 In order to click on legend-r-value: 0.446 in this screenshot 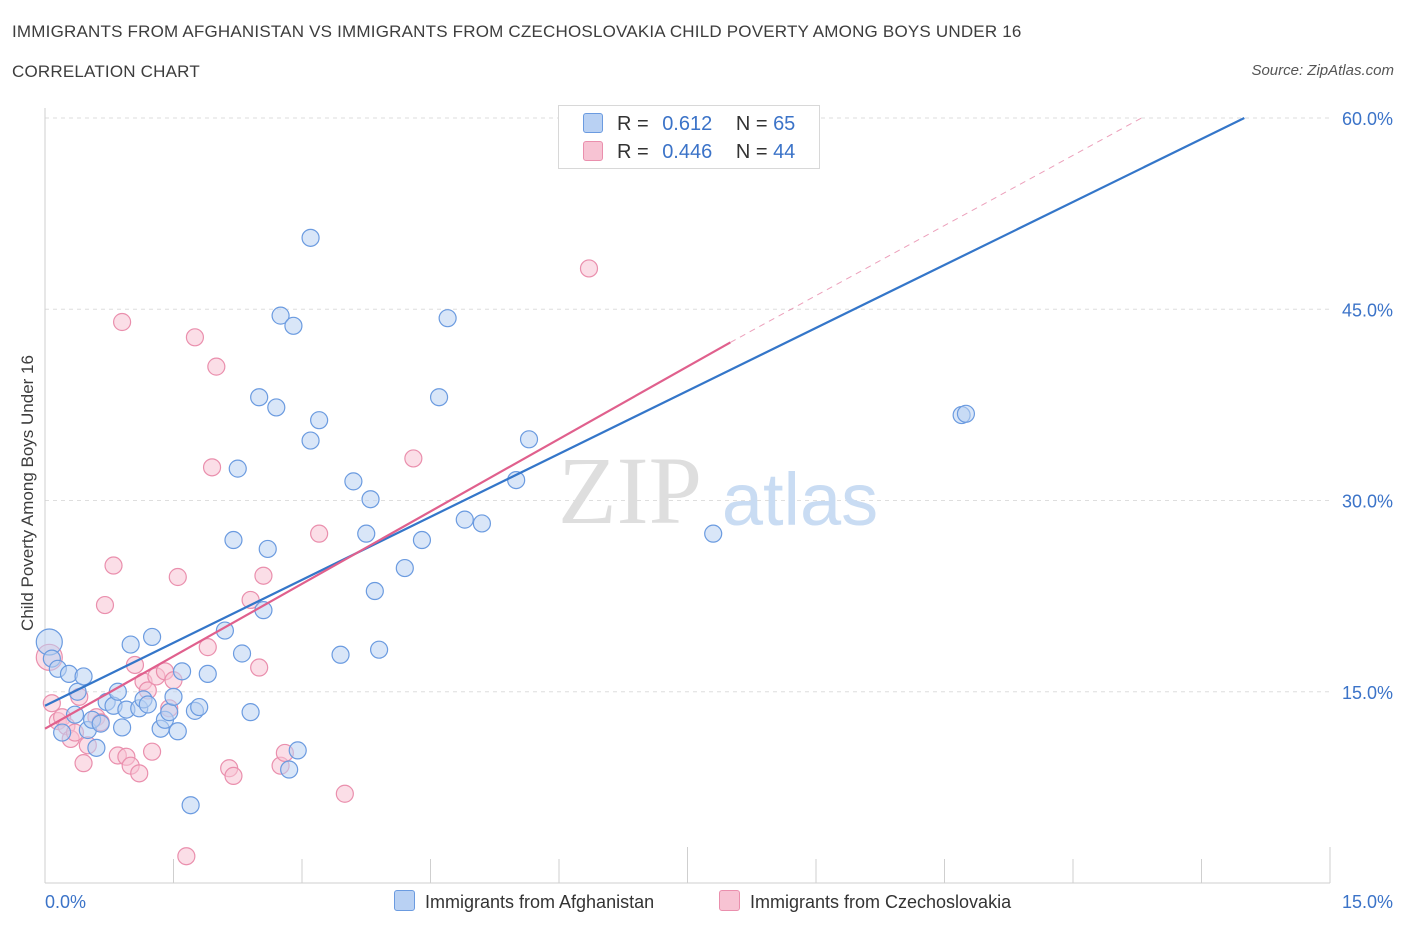, I will do `click(687, 152)`.